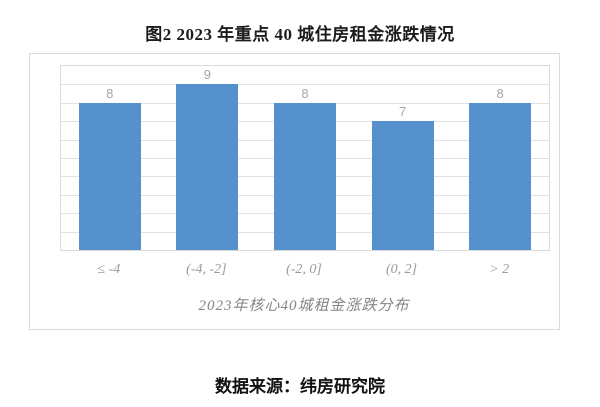 The height and width of the screenshot is (407, 600). Describe the element at coordinates (207, 75) in the screenshot. I see `bar-data-label: 9` at that location.